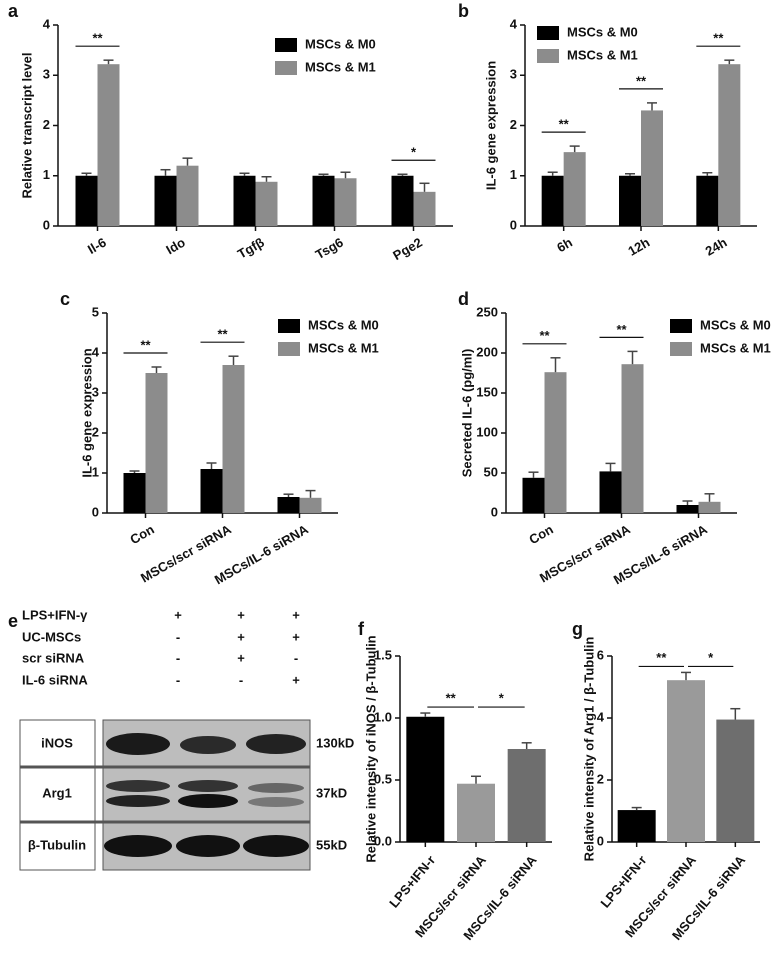  I want to click on y-axis-title: Relative intensity of Arg1 / β-Tubulin, so click(588, 749).